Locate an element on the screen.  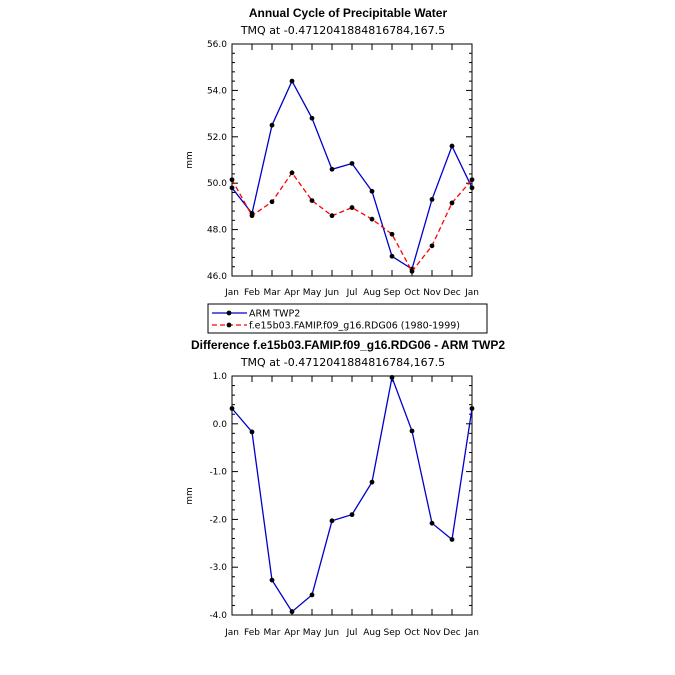
y-tick-label: -1.0 is located at coordinates (218, 473).